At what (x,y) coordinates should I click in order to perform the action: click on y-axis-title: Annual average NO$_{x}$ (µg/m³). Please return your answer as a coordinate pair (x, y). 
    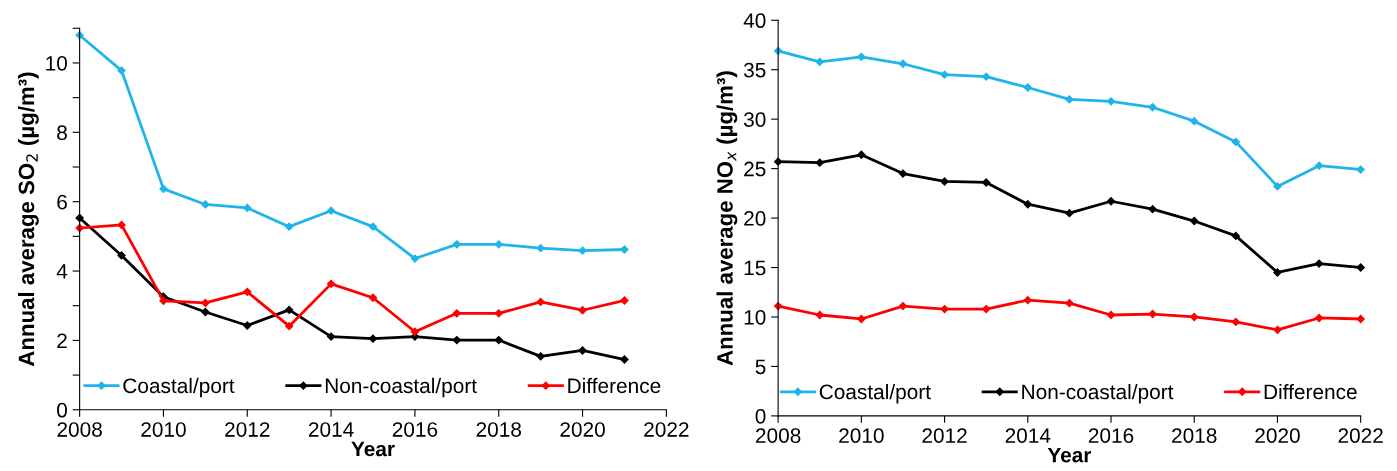
    Looking at the image, I should click on (727, 218).